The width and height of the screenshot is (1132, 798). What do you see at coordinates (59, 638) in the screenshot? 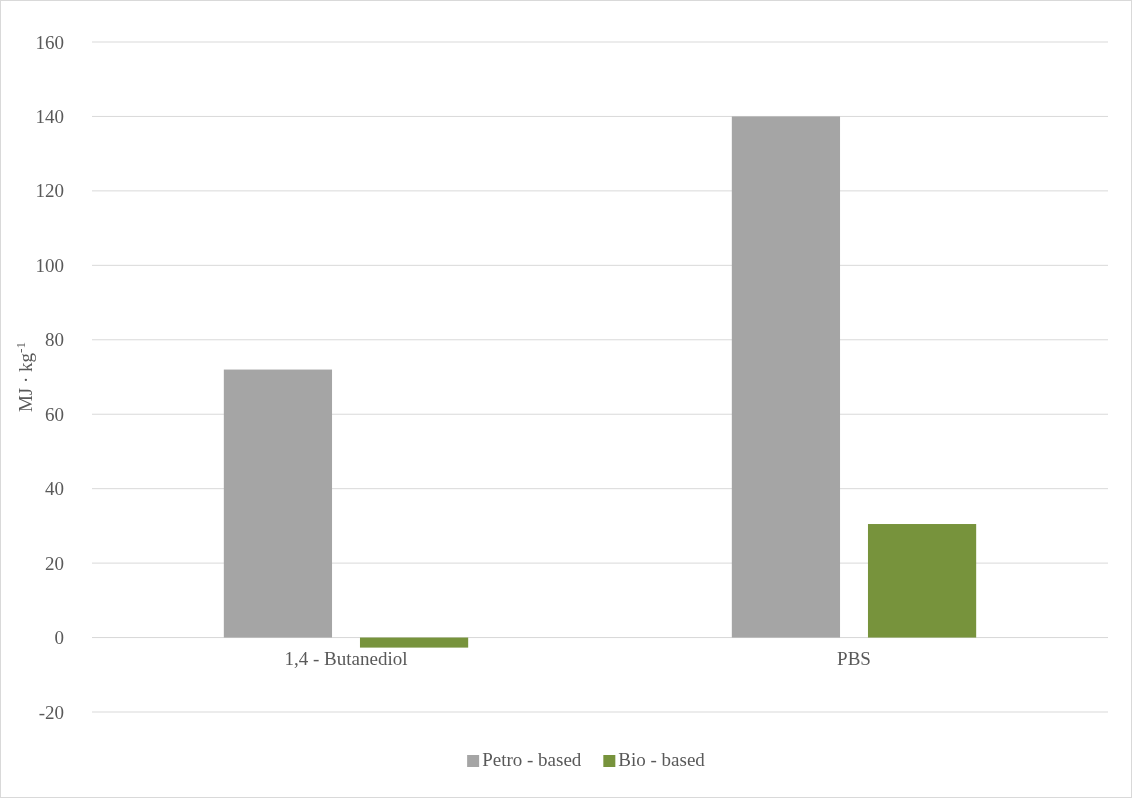
I see `y-tick-label: 0` at bounding box center [59, 638].